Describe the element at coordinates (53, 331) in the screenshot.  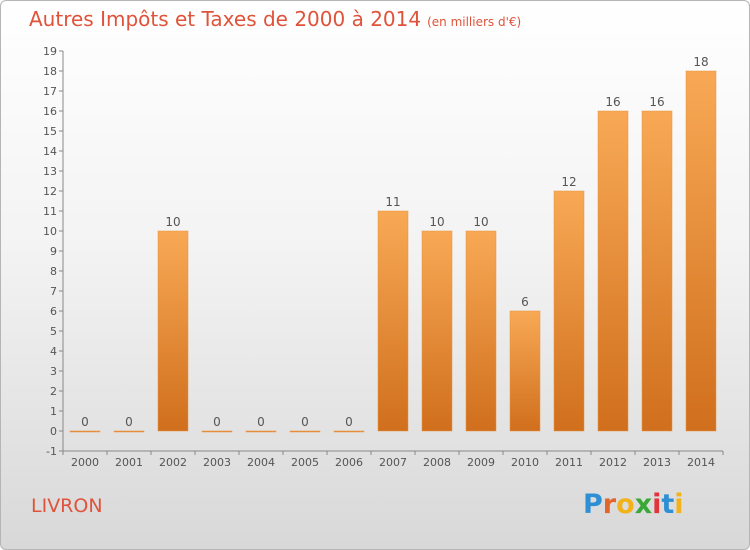
I see `y-tick-label: 5` at that location.